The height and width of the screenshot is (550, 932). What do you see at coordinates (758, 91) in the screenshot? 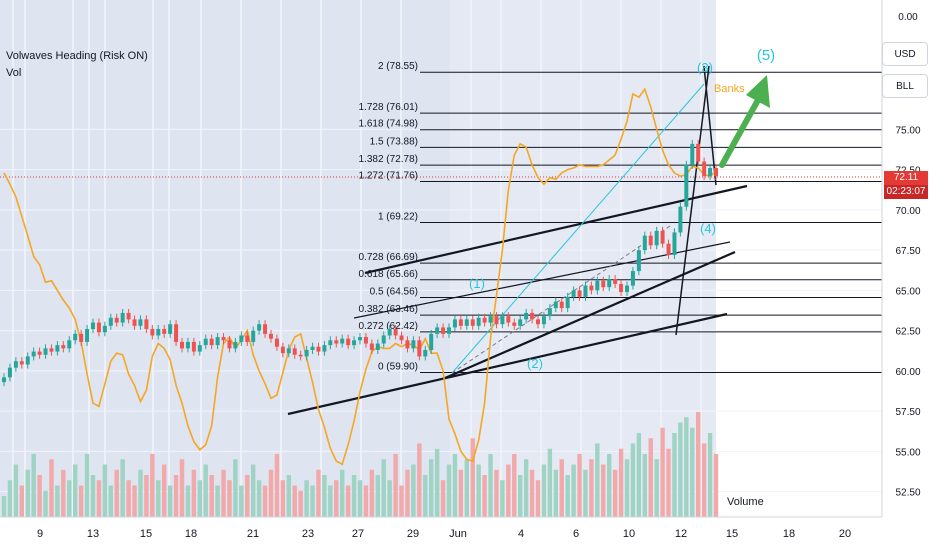
I see `forecast-arrow-head` at bounding box center [758, 91].